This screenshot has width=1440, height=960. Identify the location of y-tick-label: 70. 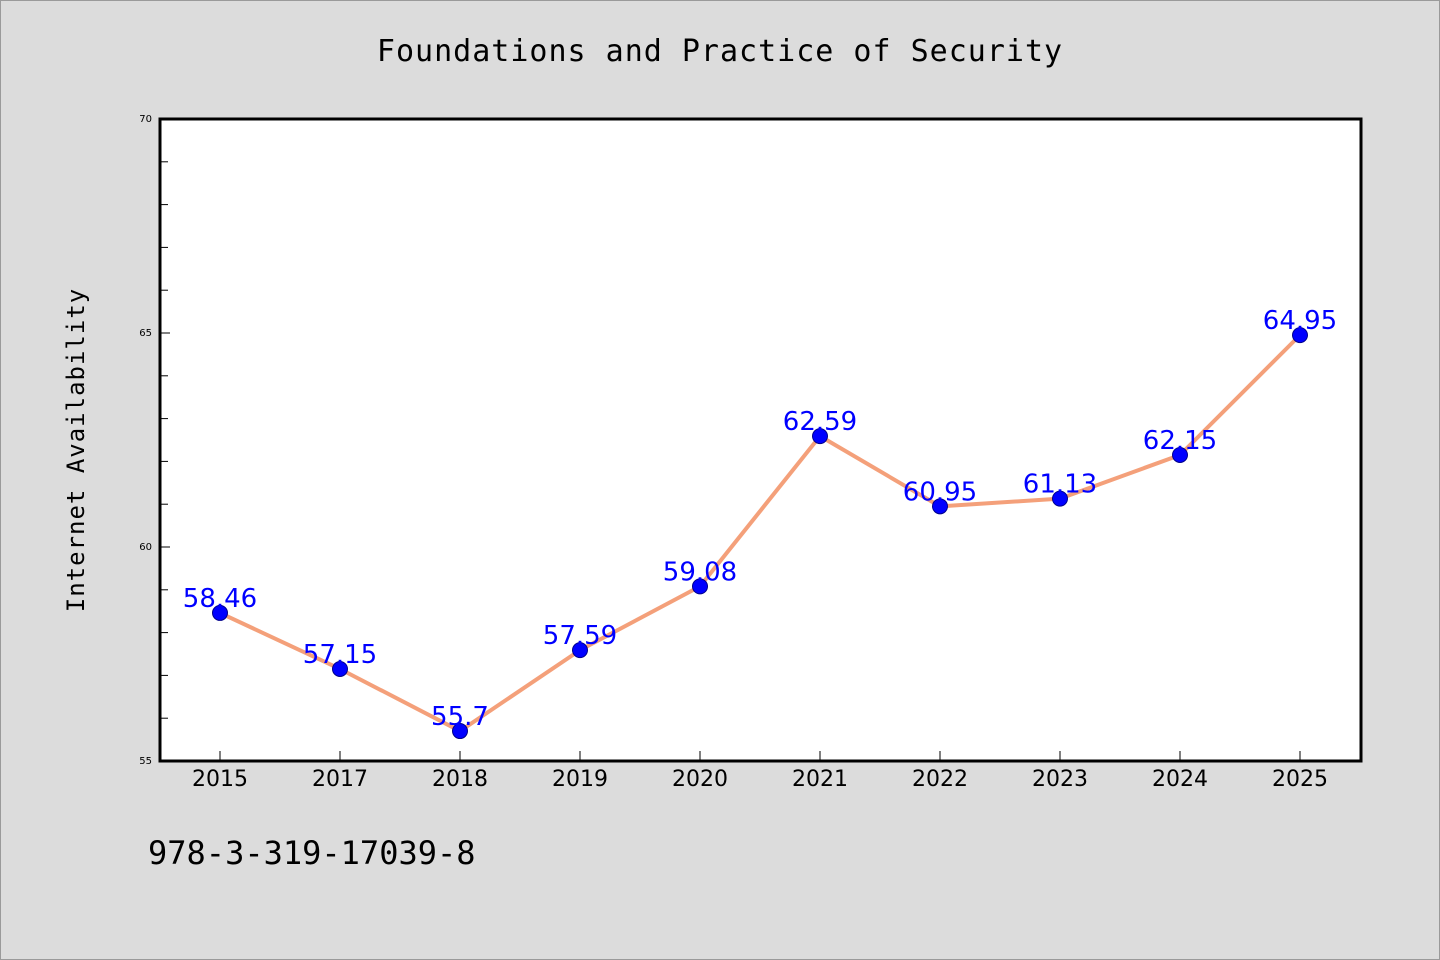
(145, 119).